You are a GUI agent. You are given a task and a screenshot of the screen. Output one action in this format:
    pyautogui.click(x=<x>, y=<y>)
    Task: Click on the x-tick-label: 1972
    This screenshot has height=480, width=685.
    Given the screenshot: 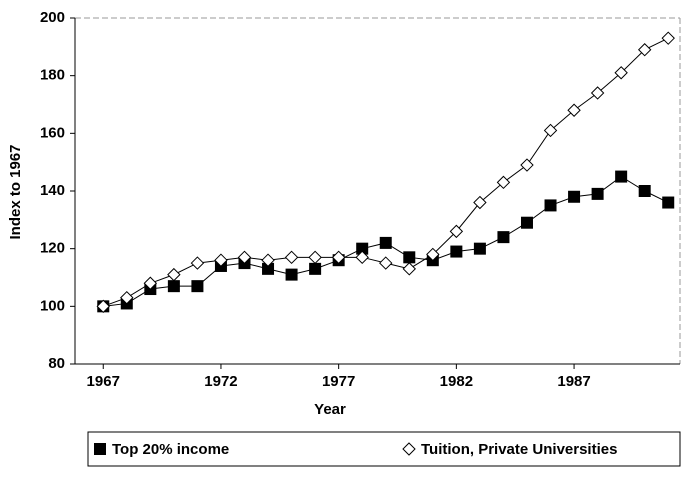 What is the action you would take?
    pyautogui.click(x=220, y=381)
    